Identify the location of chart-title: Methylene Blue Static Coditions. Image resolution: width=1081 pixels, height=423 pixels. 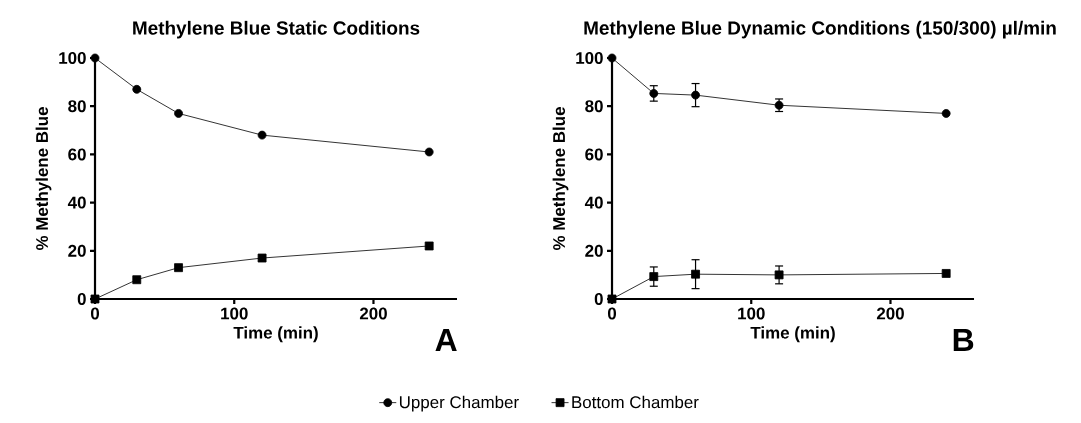
(276, 29).